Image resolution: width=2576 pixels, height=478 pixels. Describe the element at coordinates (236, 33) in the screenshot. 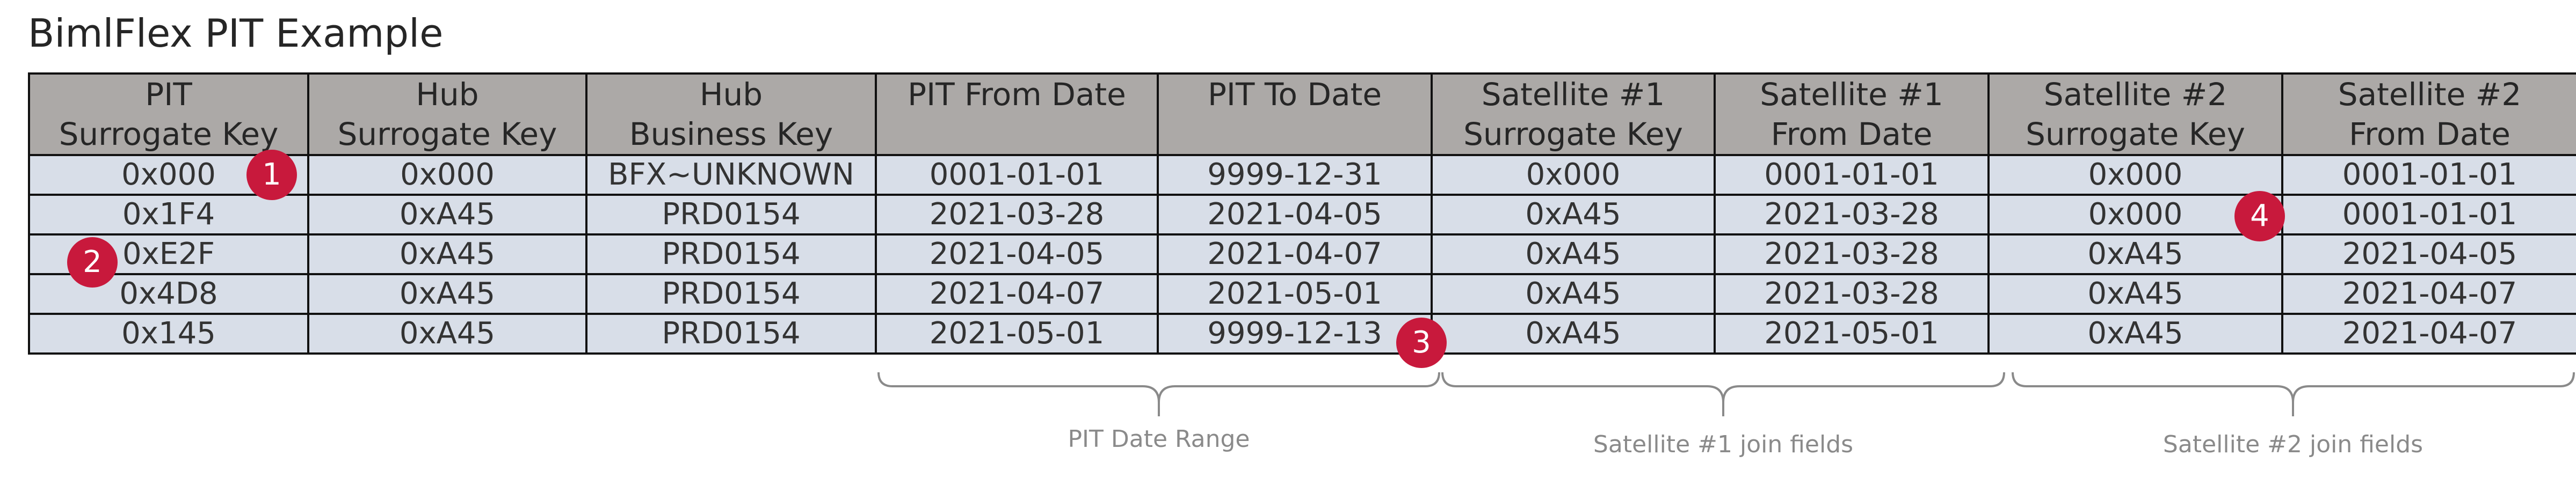

I see `diagram-title: BimlFlex PIT Example` at that location.